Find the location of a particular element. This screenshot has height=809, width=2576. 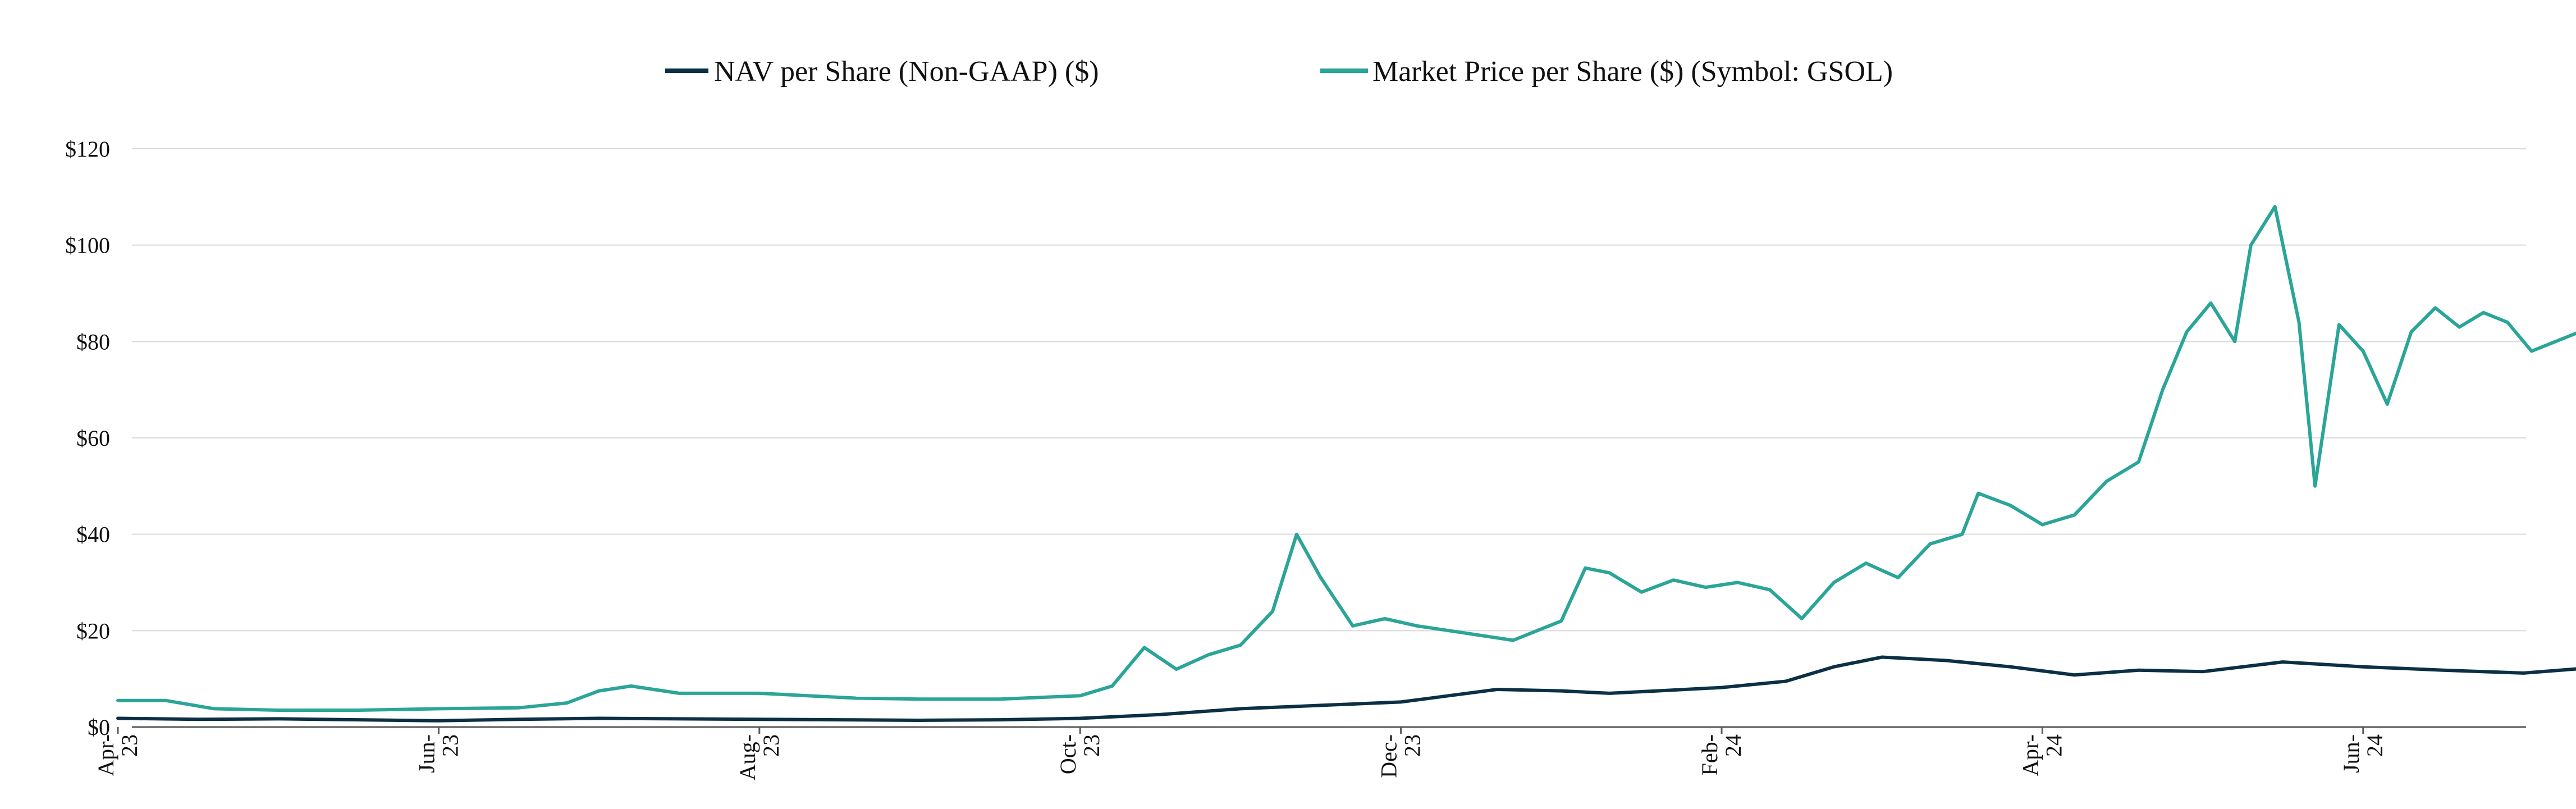

x-tick-label: Oct-23 is located at coordinates (1079, 754).